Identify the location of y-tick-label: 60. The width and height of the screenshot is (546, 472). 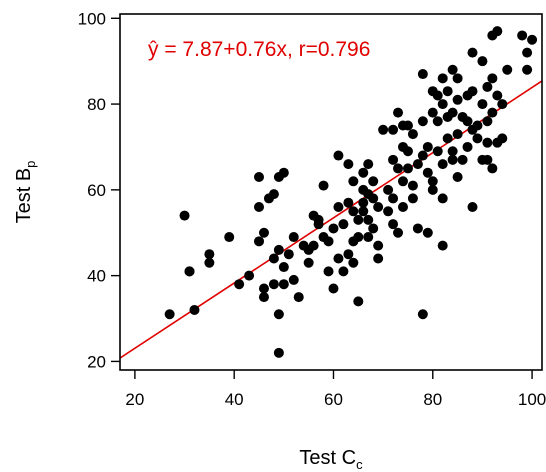
(96, 190).